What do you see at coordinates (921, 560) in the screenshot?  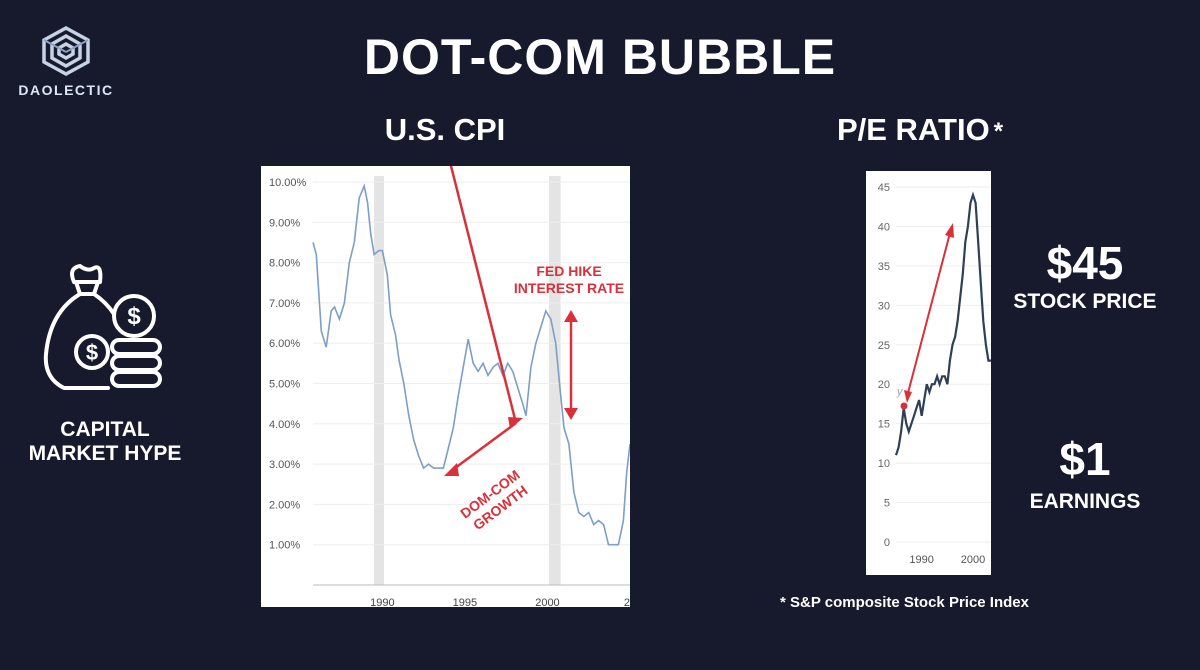 I see `pe-x-tick-label: 1990` at bounding box center [921, 560].